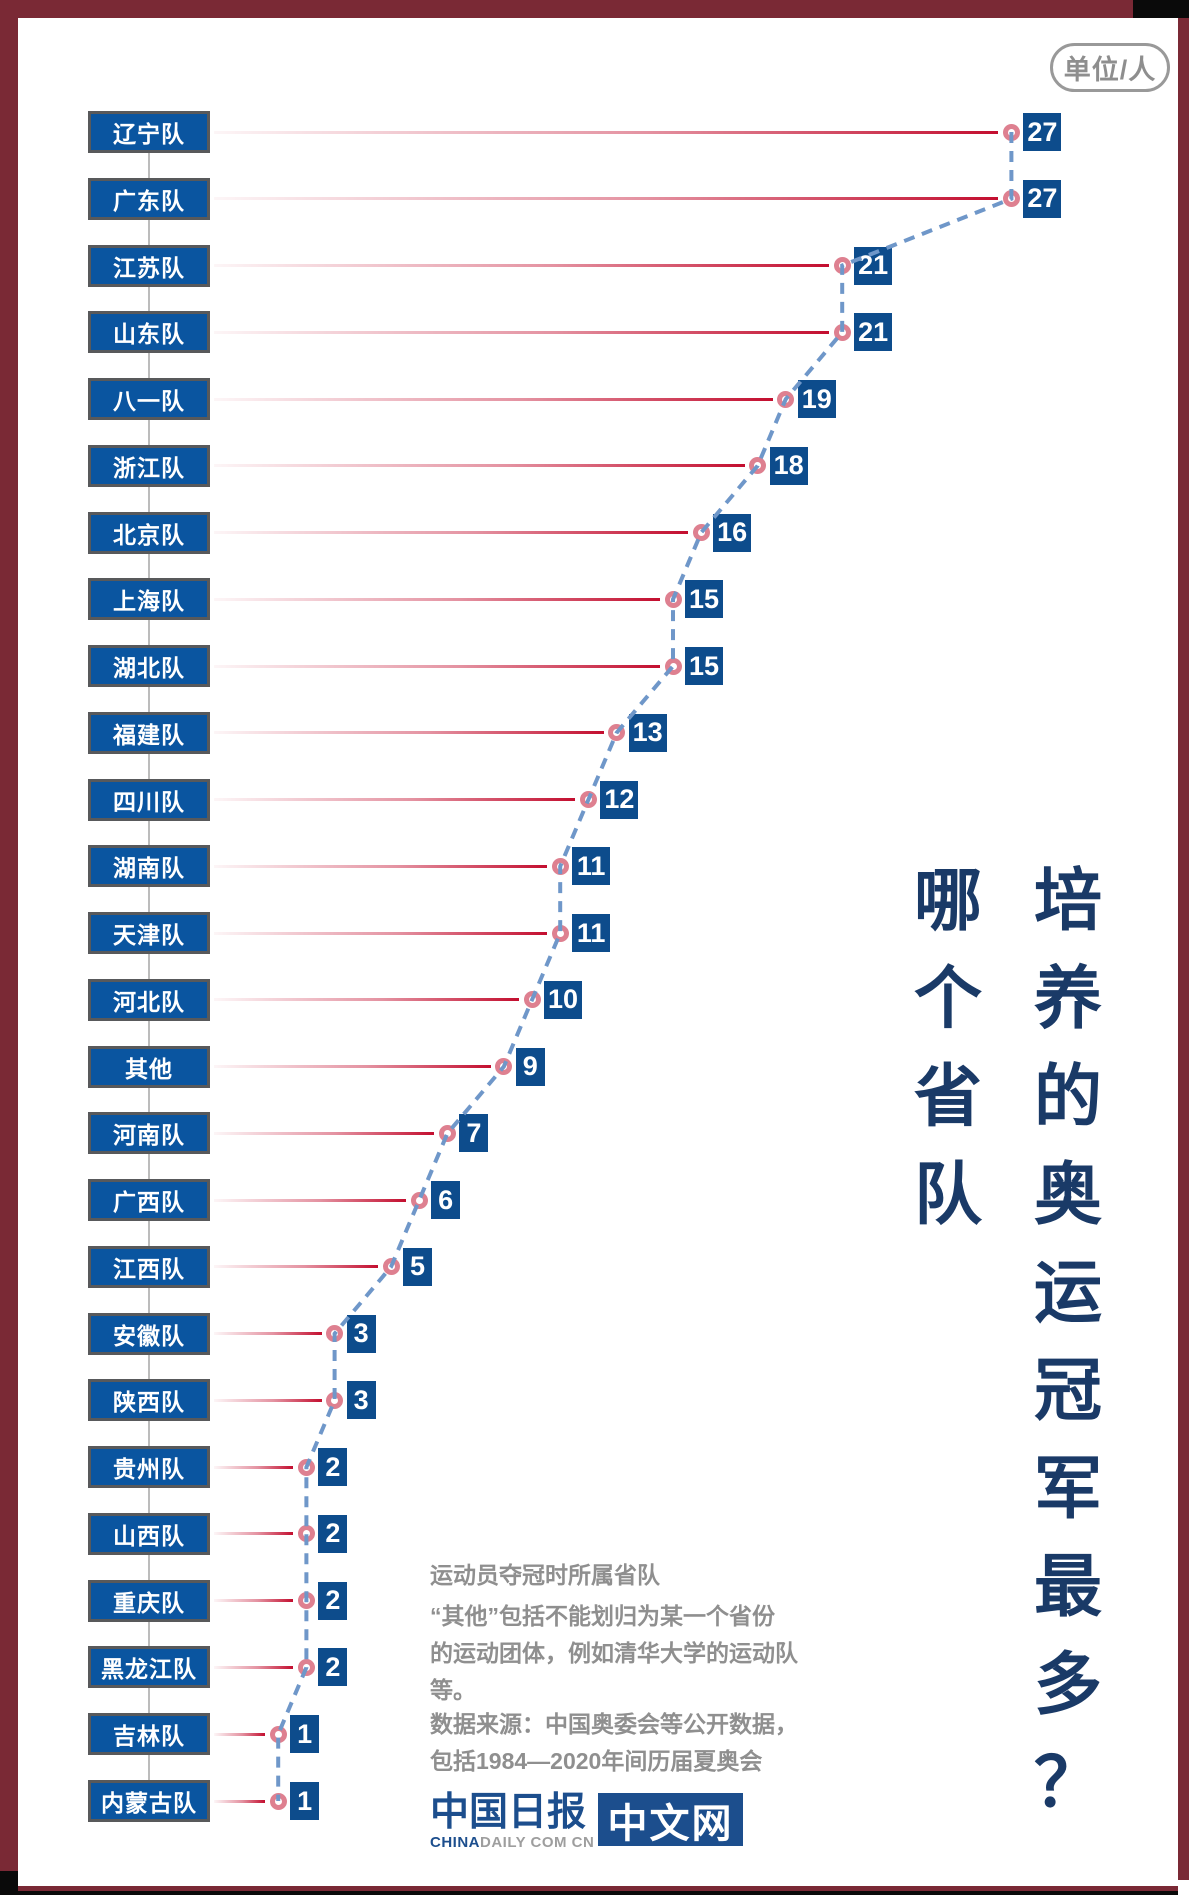  I want to click on chinadaily-logo-url-rest: DAILY COM CN, so click(537, 1842).